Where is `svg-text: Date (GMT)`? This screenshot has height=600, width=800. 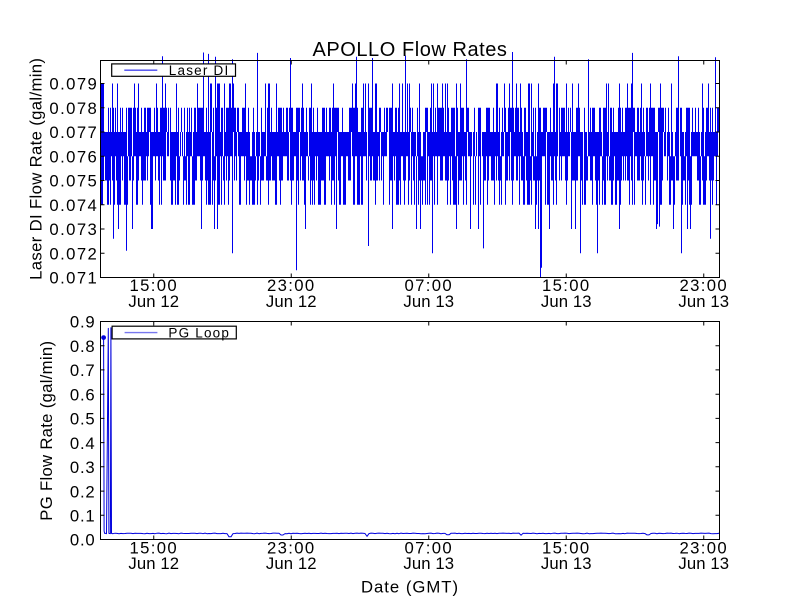 svg-text: Date (GMT) is located at coordinates (410, 586).